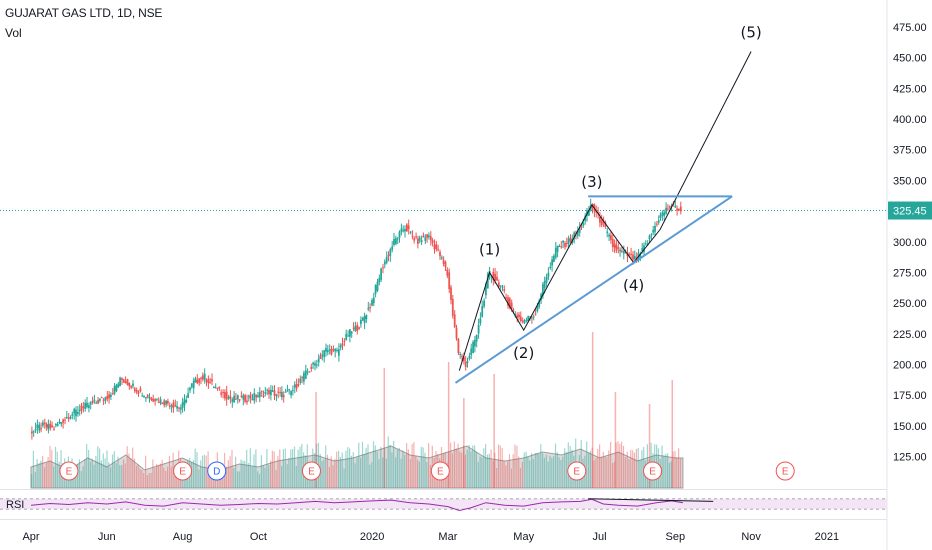 The width and height of the screenshot is (932, 550). I want to click on event-marker: E, so click(311, 471).